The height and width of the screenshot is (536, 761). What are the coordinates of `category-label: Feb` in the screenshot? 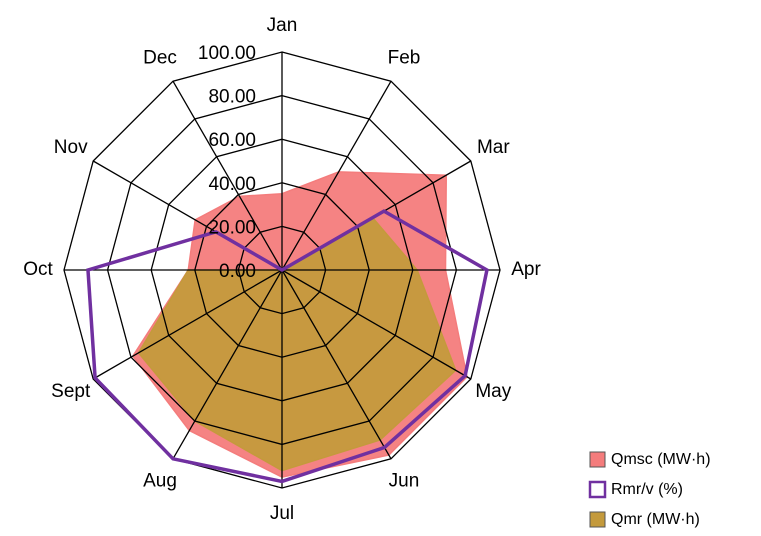 It's located at (404, 58).